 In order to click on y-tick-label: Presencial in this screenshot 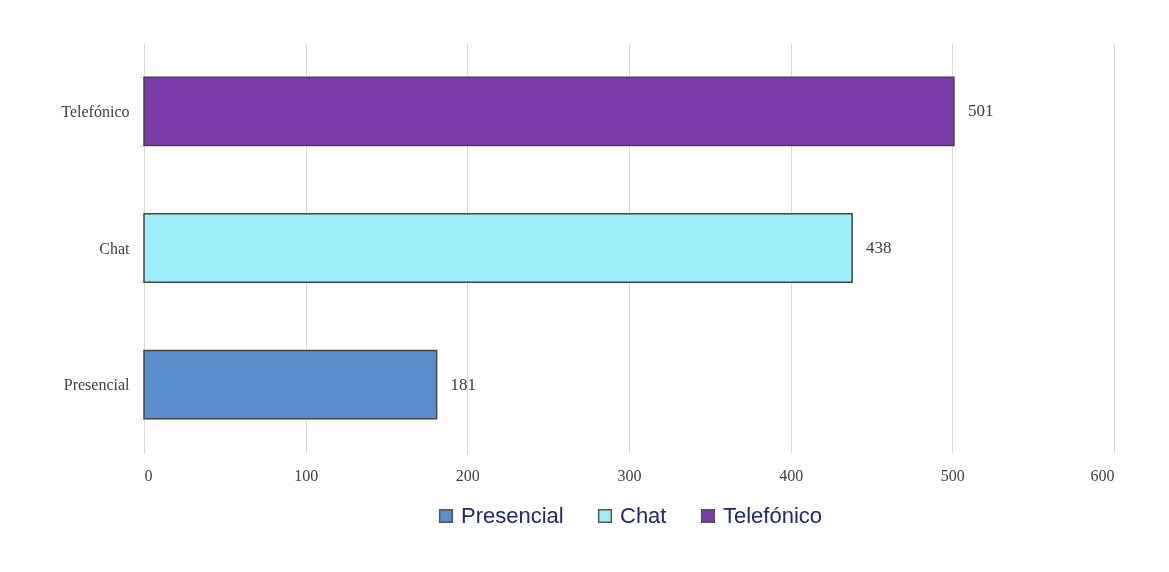, I will do `click(97, 385)`.